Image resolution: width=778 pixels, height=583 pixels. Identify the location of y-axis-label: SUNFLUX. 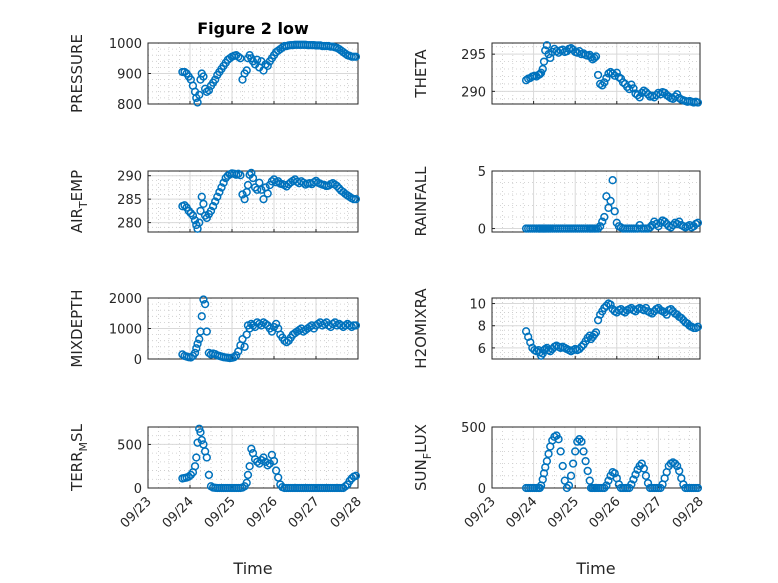
(423, 457).